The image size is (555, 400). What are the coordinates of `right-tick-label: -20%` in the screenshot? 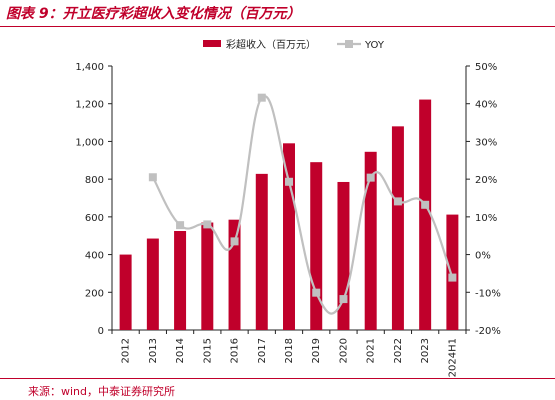 It's located at (488, 331).